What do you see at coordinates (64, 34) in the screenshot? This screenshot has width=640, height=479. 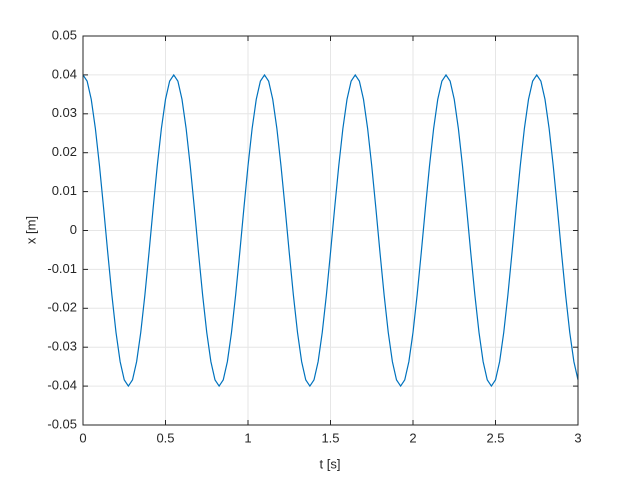 I see `y-tick-label: 0.05` at bounding box center [64, 34].